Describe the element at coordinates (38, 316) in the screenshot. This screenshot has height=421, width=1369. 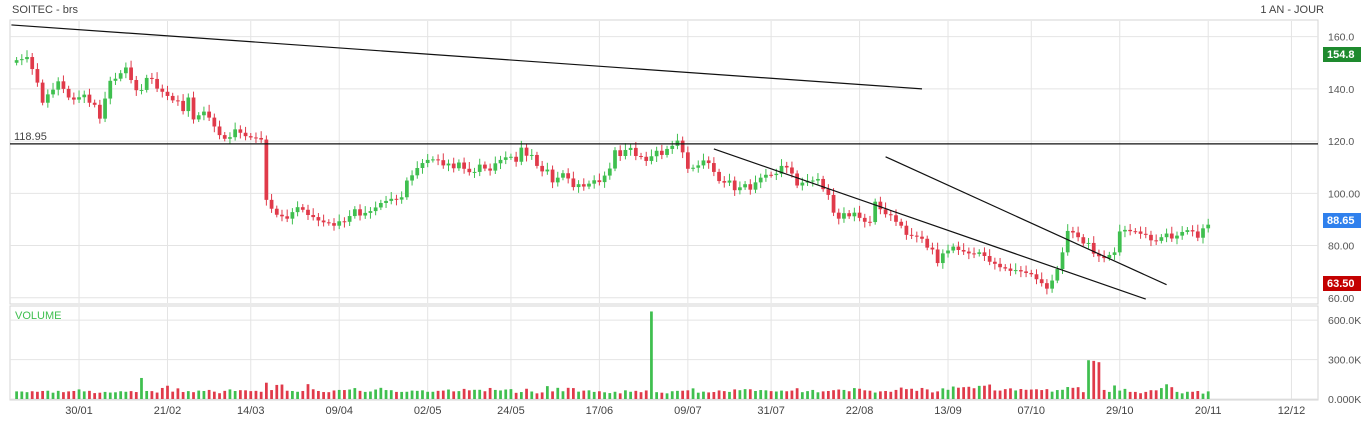
I see `volume-title: VOLUME` at that location.